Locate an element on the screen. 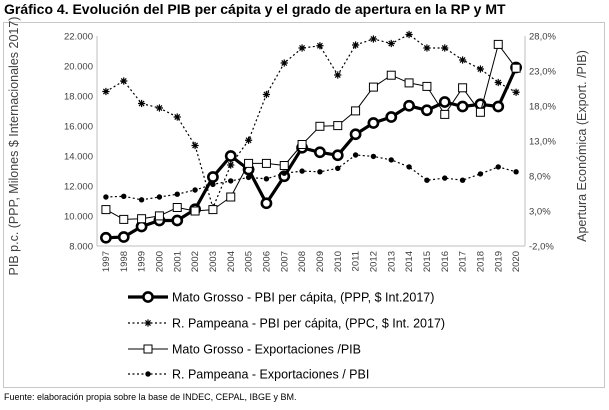 This screenshot has width=609, height=410. y-tick-label: 18.000 is located at coordinates (78, 97).